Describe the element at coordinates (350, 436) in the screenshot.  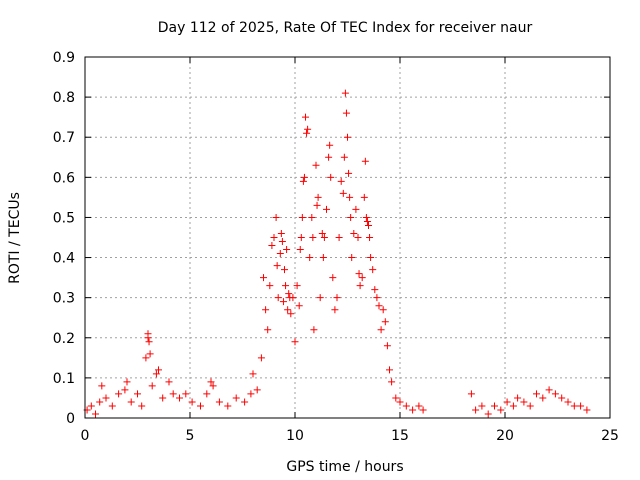
I see `x-tick-labels: 0 5 10 15 20 25` at that location.